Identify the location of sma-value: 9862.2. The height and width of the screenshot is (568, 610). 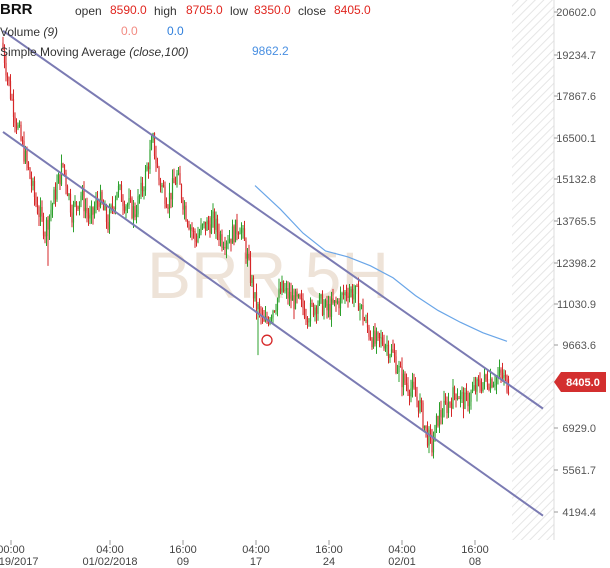
(270, 51).